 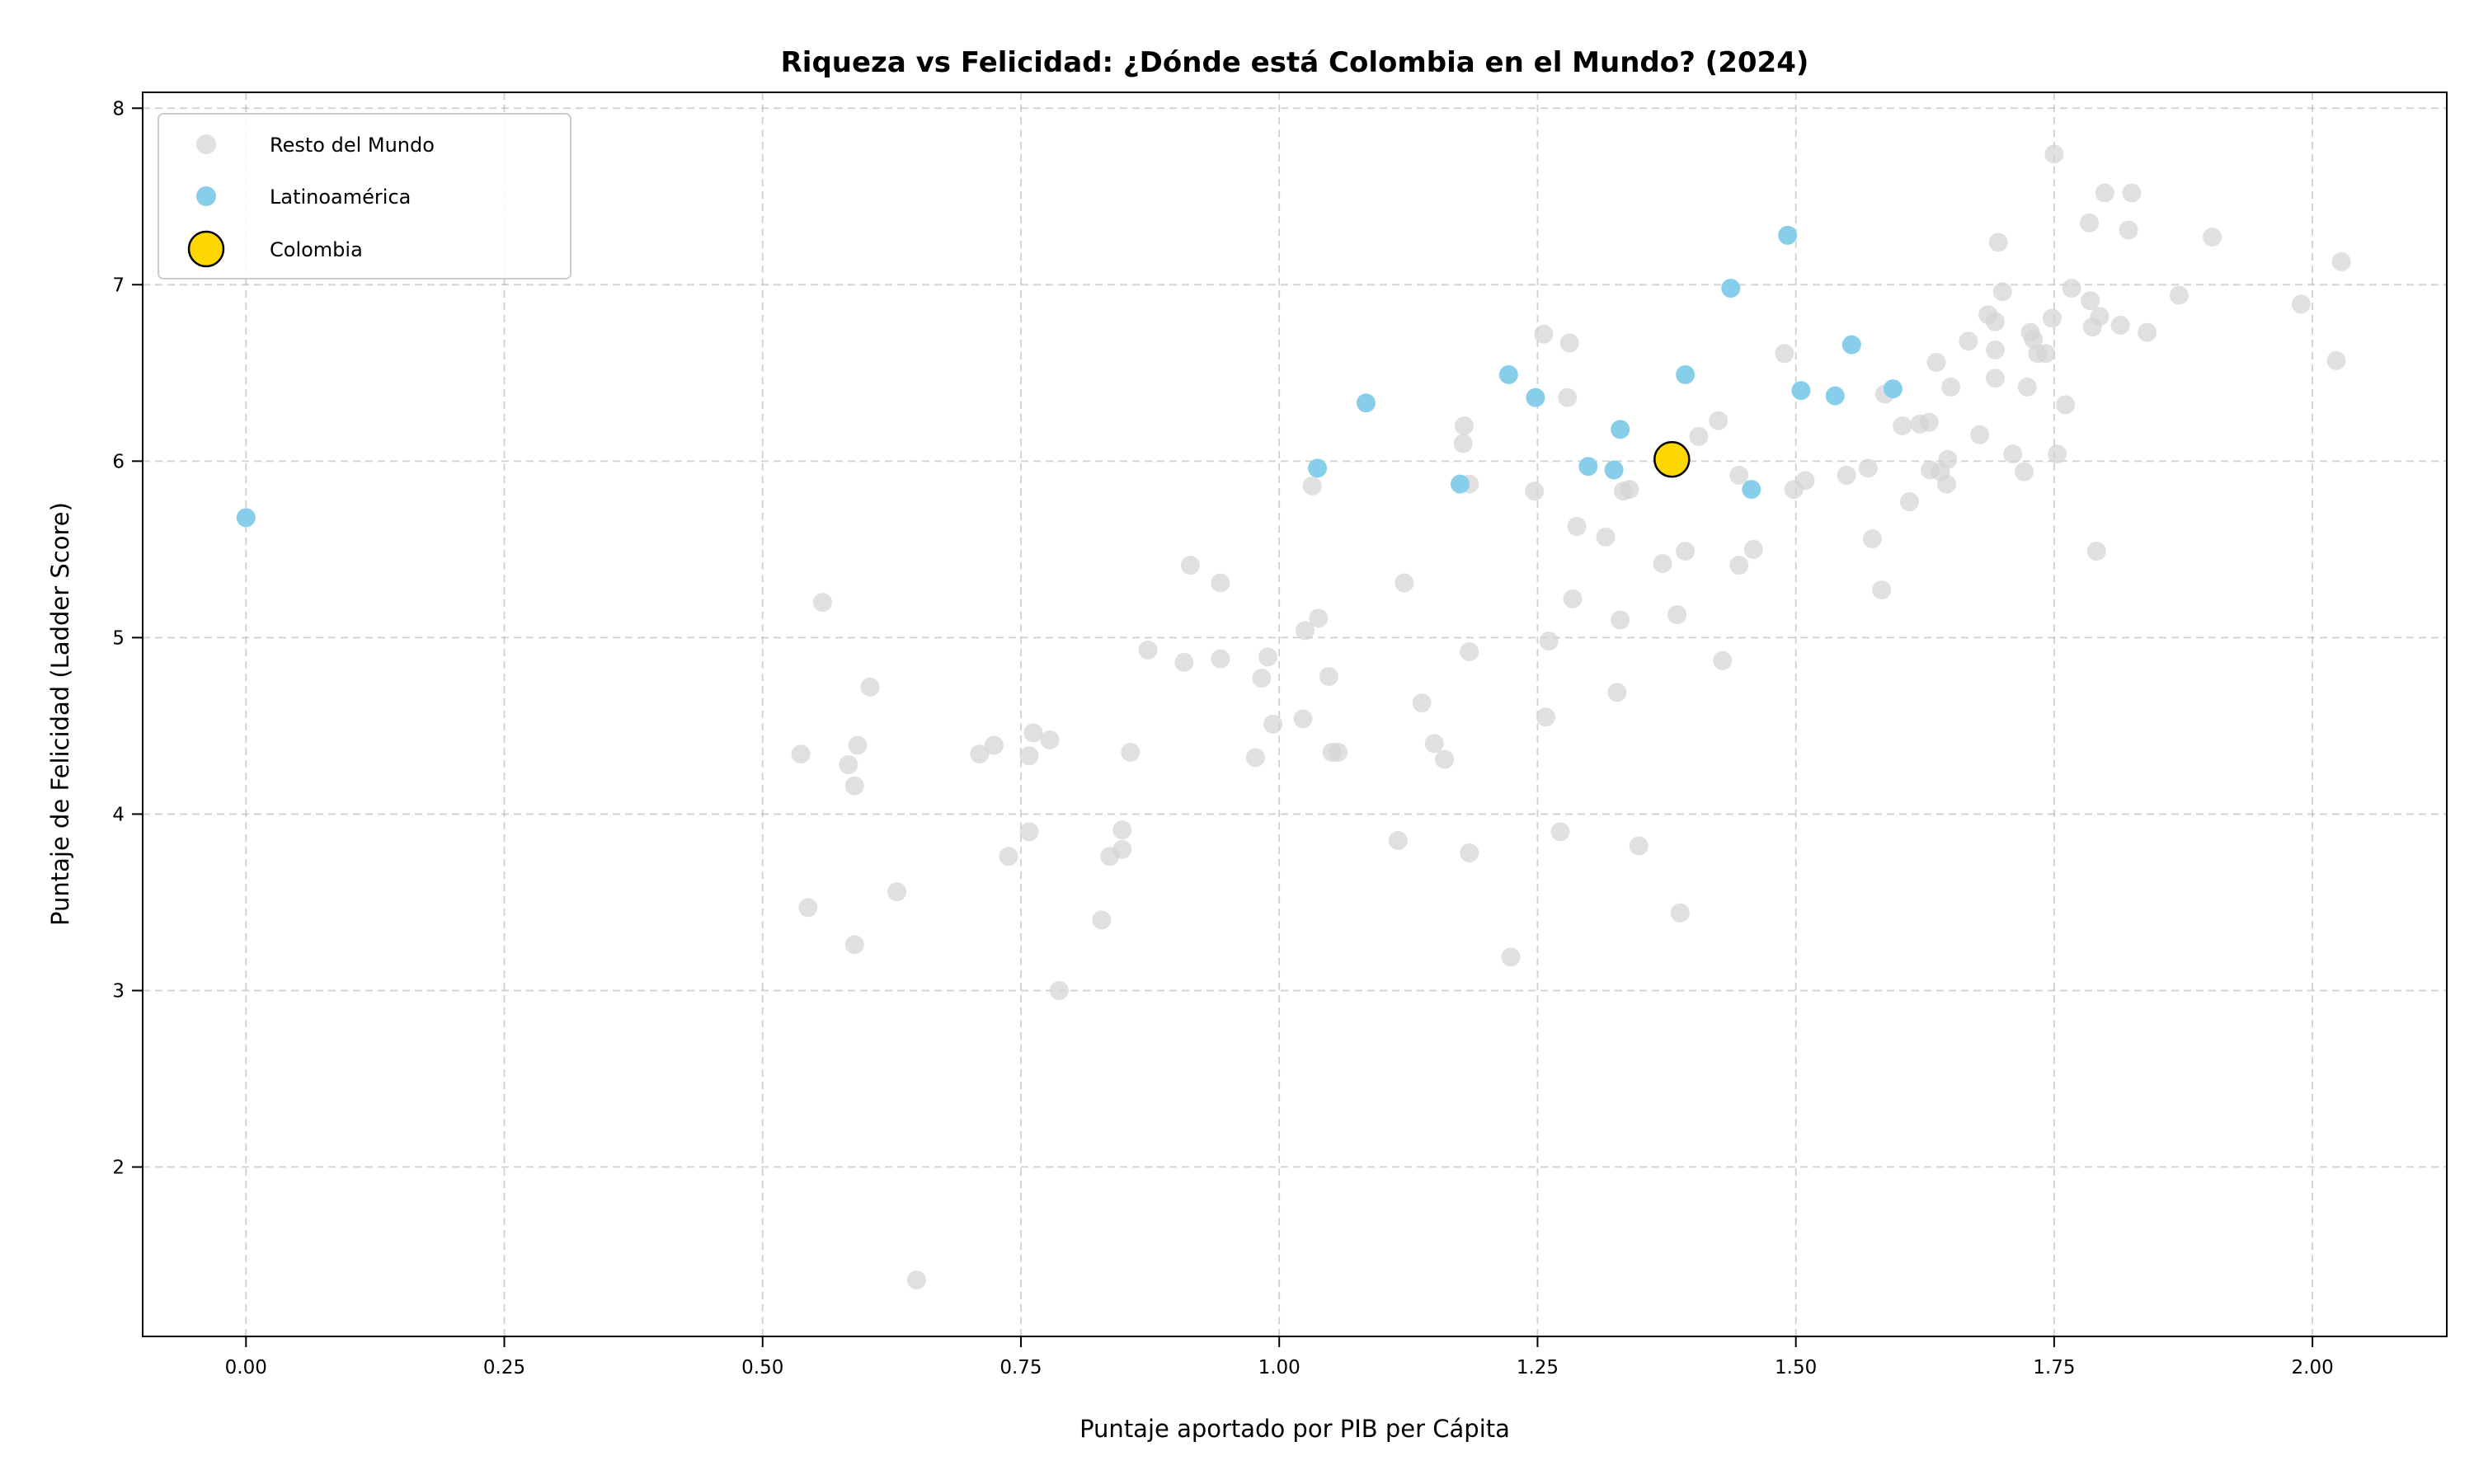 What do you see at coordinates (1538, 1367) in the screenshot?
I see `x-tick-label: 1.25` at bounding box center [1538, 1367].